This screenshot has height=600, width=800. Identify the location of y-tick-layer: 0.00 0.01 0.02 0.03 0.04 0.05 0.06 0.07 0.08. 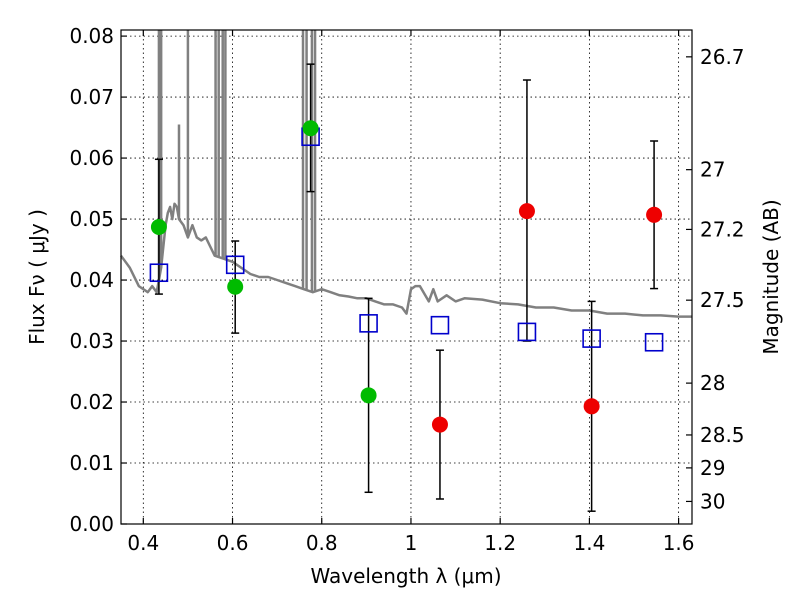
(98, 280).